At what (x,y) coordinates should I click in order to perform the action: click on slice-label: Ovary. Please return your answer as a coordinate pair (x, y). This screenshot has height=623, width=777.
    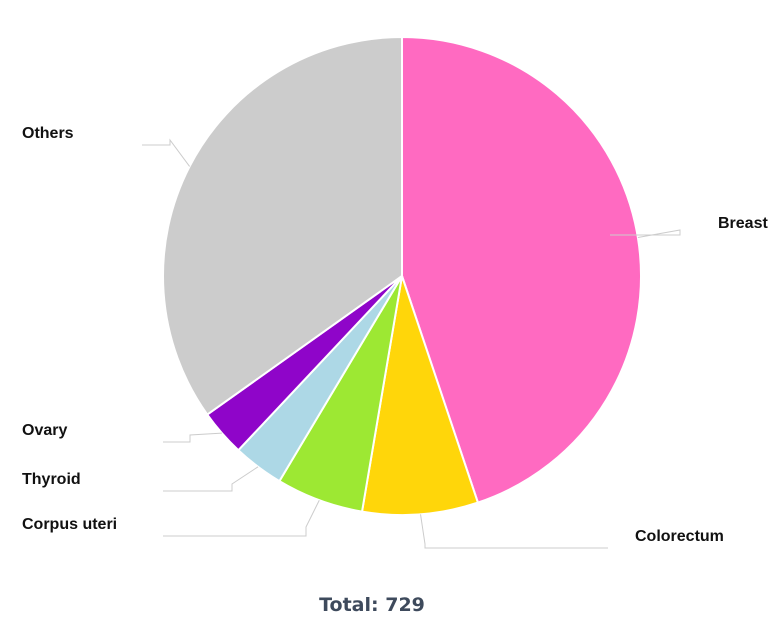
    Looking at the image, I should click on (44, 430).